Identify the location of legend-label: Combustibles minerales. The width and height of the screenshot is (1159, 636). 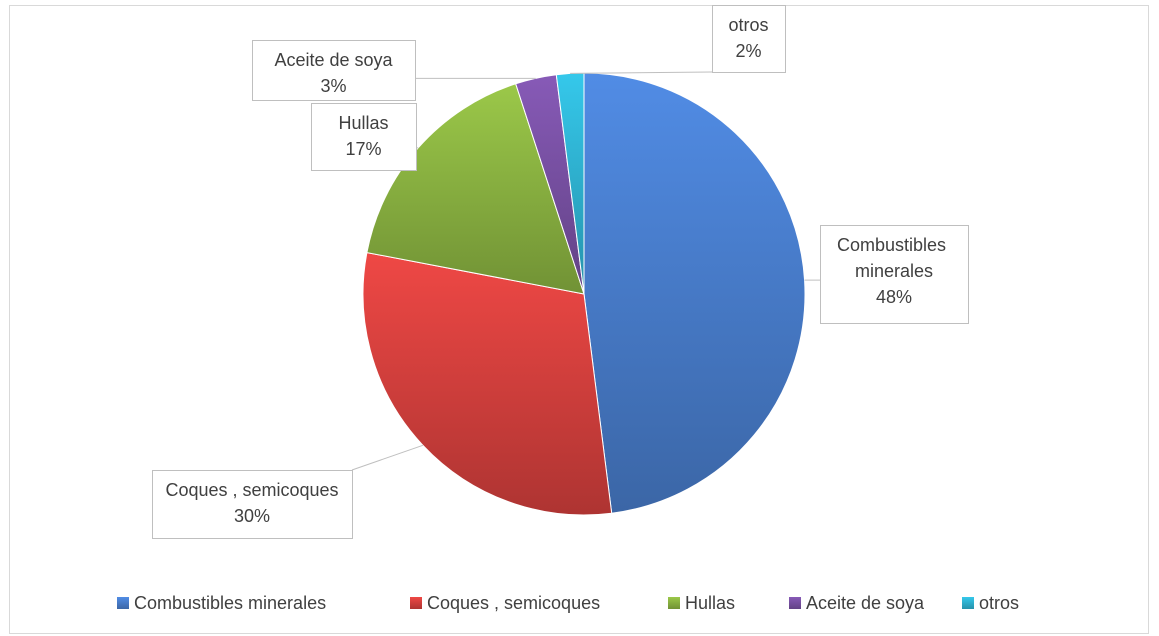
(230, 603).